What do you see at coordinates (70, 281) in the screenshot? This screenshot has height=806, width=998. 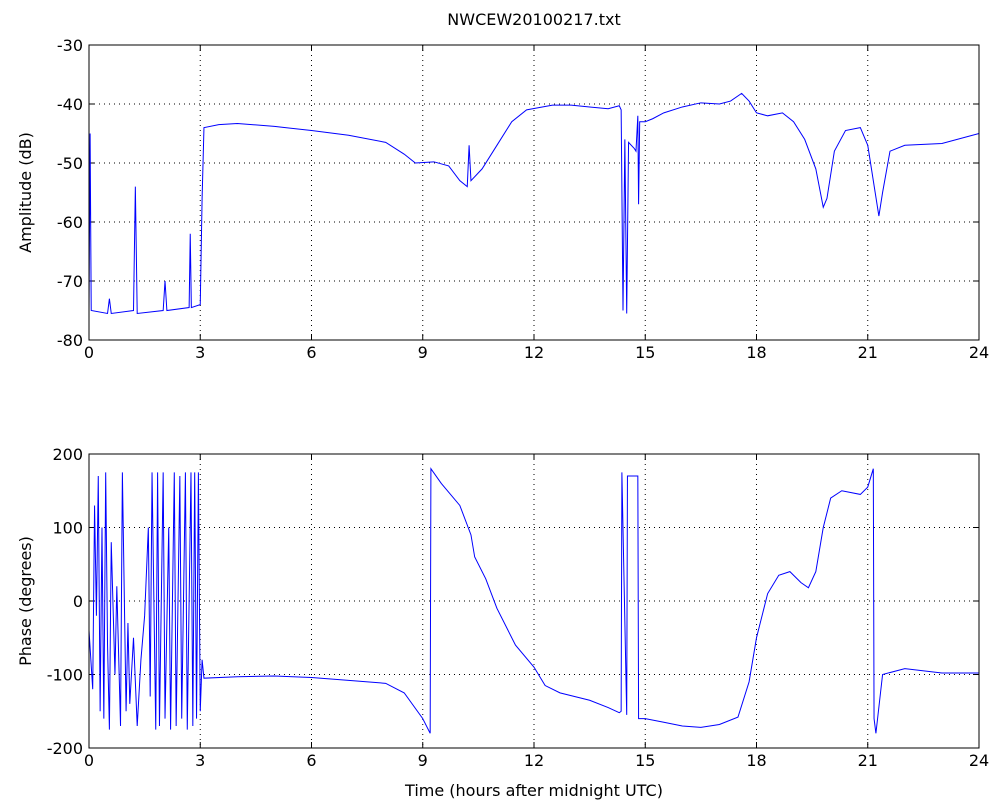 I see `y-tick-label: -70` at bounding box center [70, 281].